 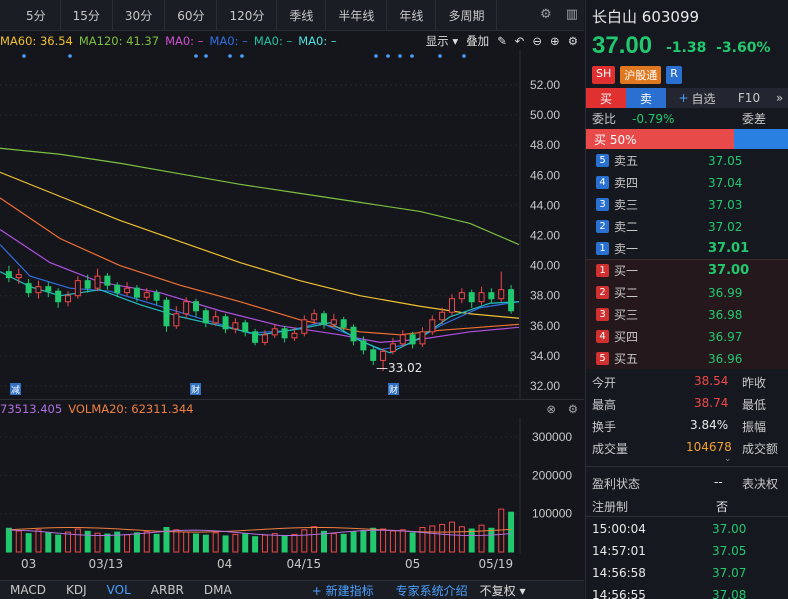 I want to click on ma0-label-d: MA0: –, so click(x=317, y=40).